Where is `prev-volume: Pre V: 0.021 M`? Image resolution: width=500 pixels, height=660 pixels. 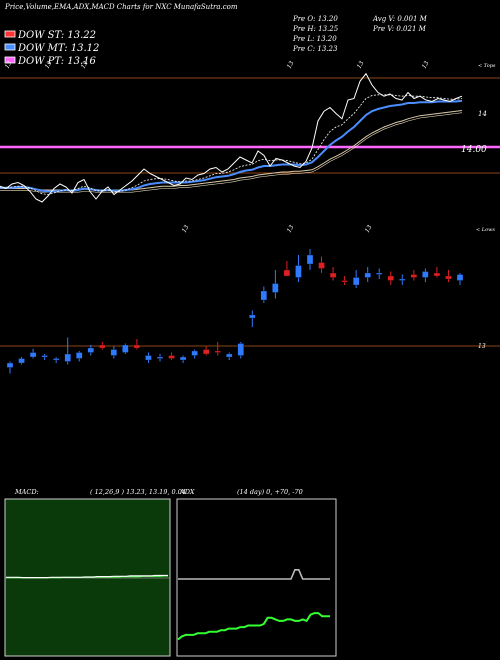 prev-volume: Pre V: 0.021 M is located at coordinates (399, 29).